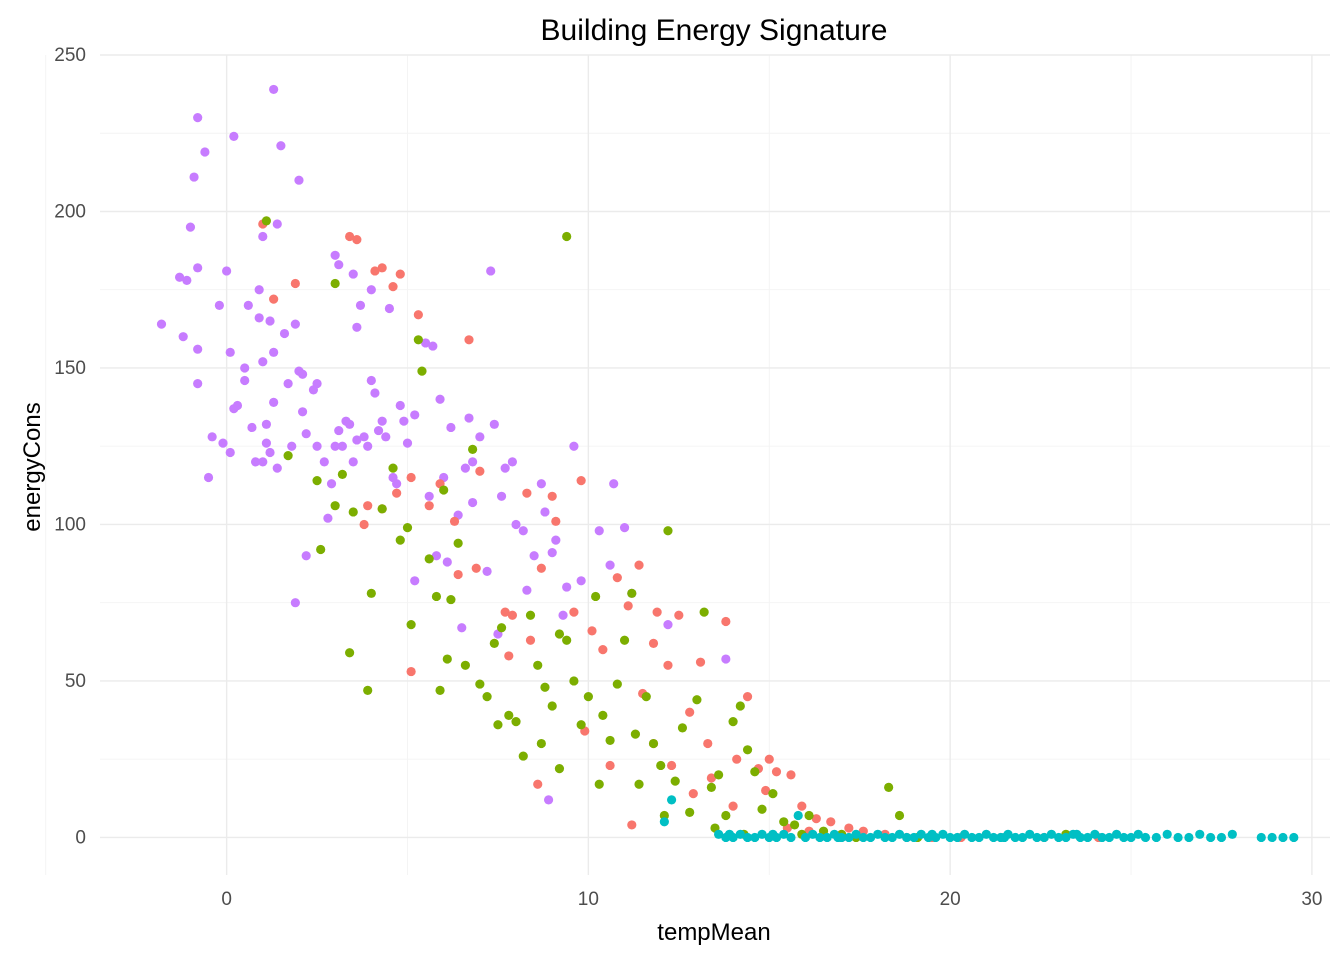 The height and width of the screenshot is (960, 1344). I want to click on x-axis-title: tempMean, so click(713, 932).